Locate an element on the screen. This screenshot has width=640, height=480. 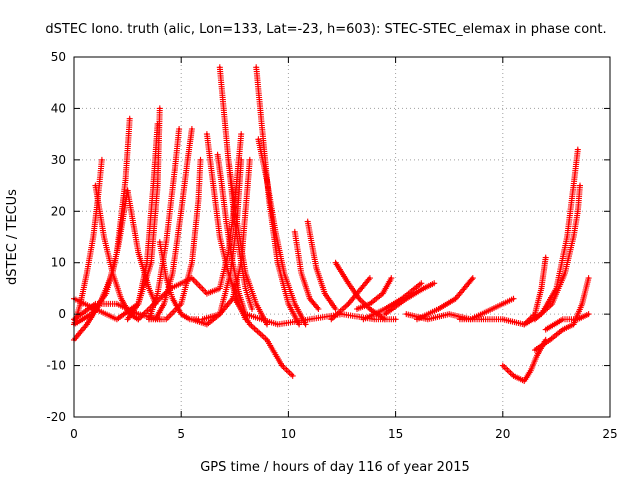
x-tick-label: 5 is located at coordinates (181, 434).